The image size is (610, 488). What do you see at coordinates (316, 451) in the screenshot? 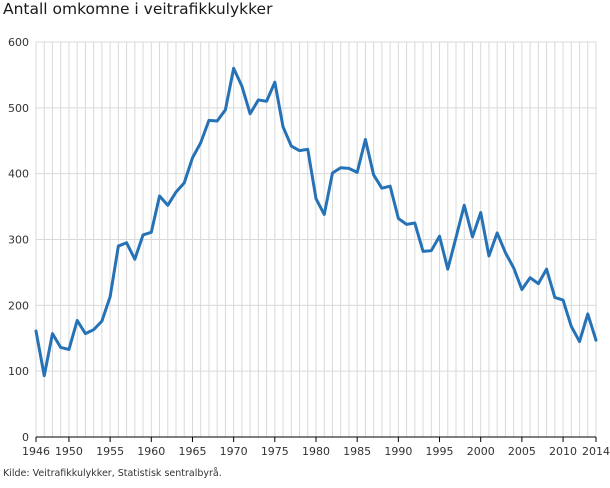
I see `x-tick-label: 1980` at bounding box center [316, 451].